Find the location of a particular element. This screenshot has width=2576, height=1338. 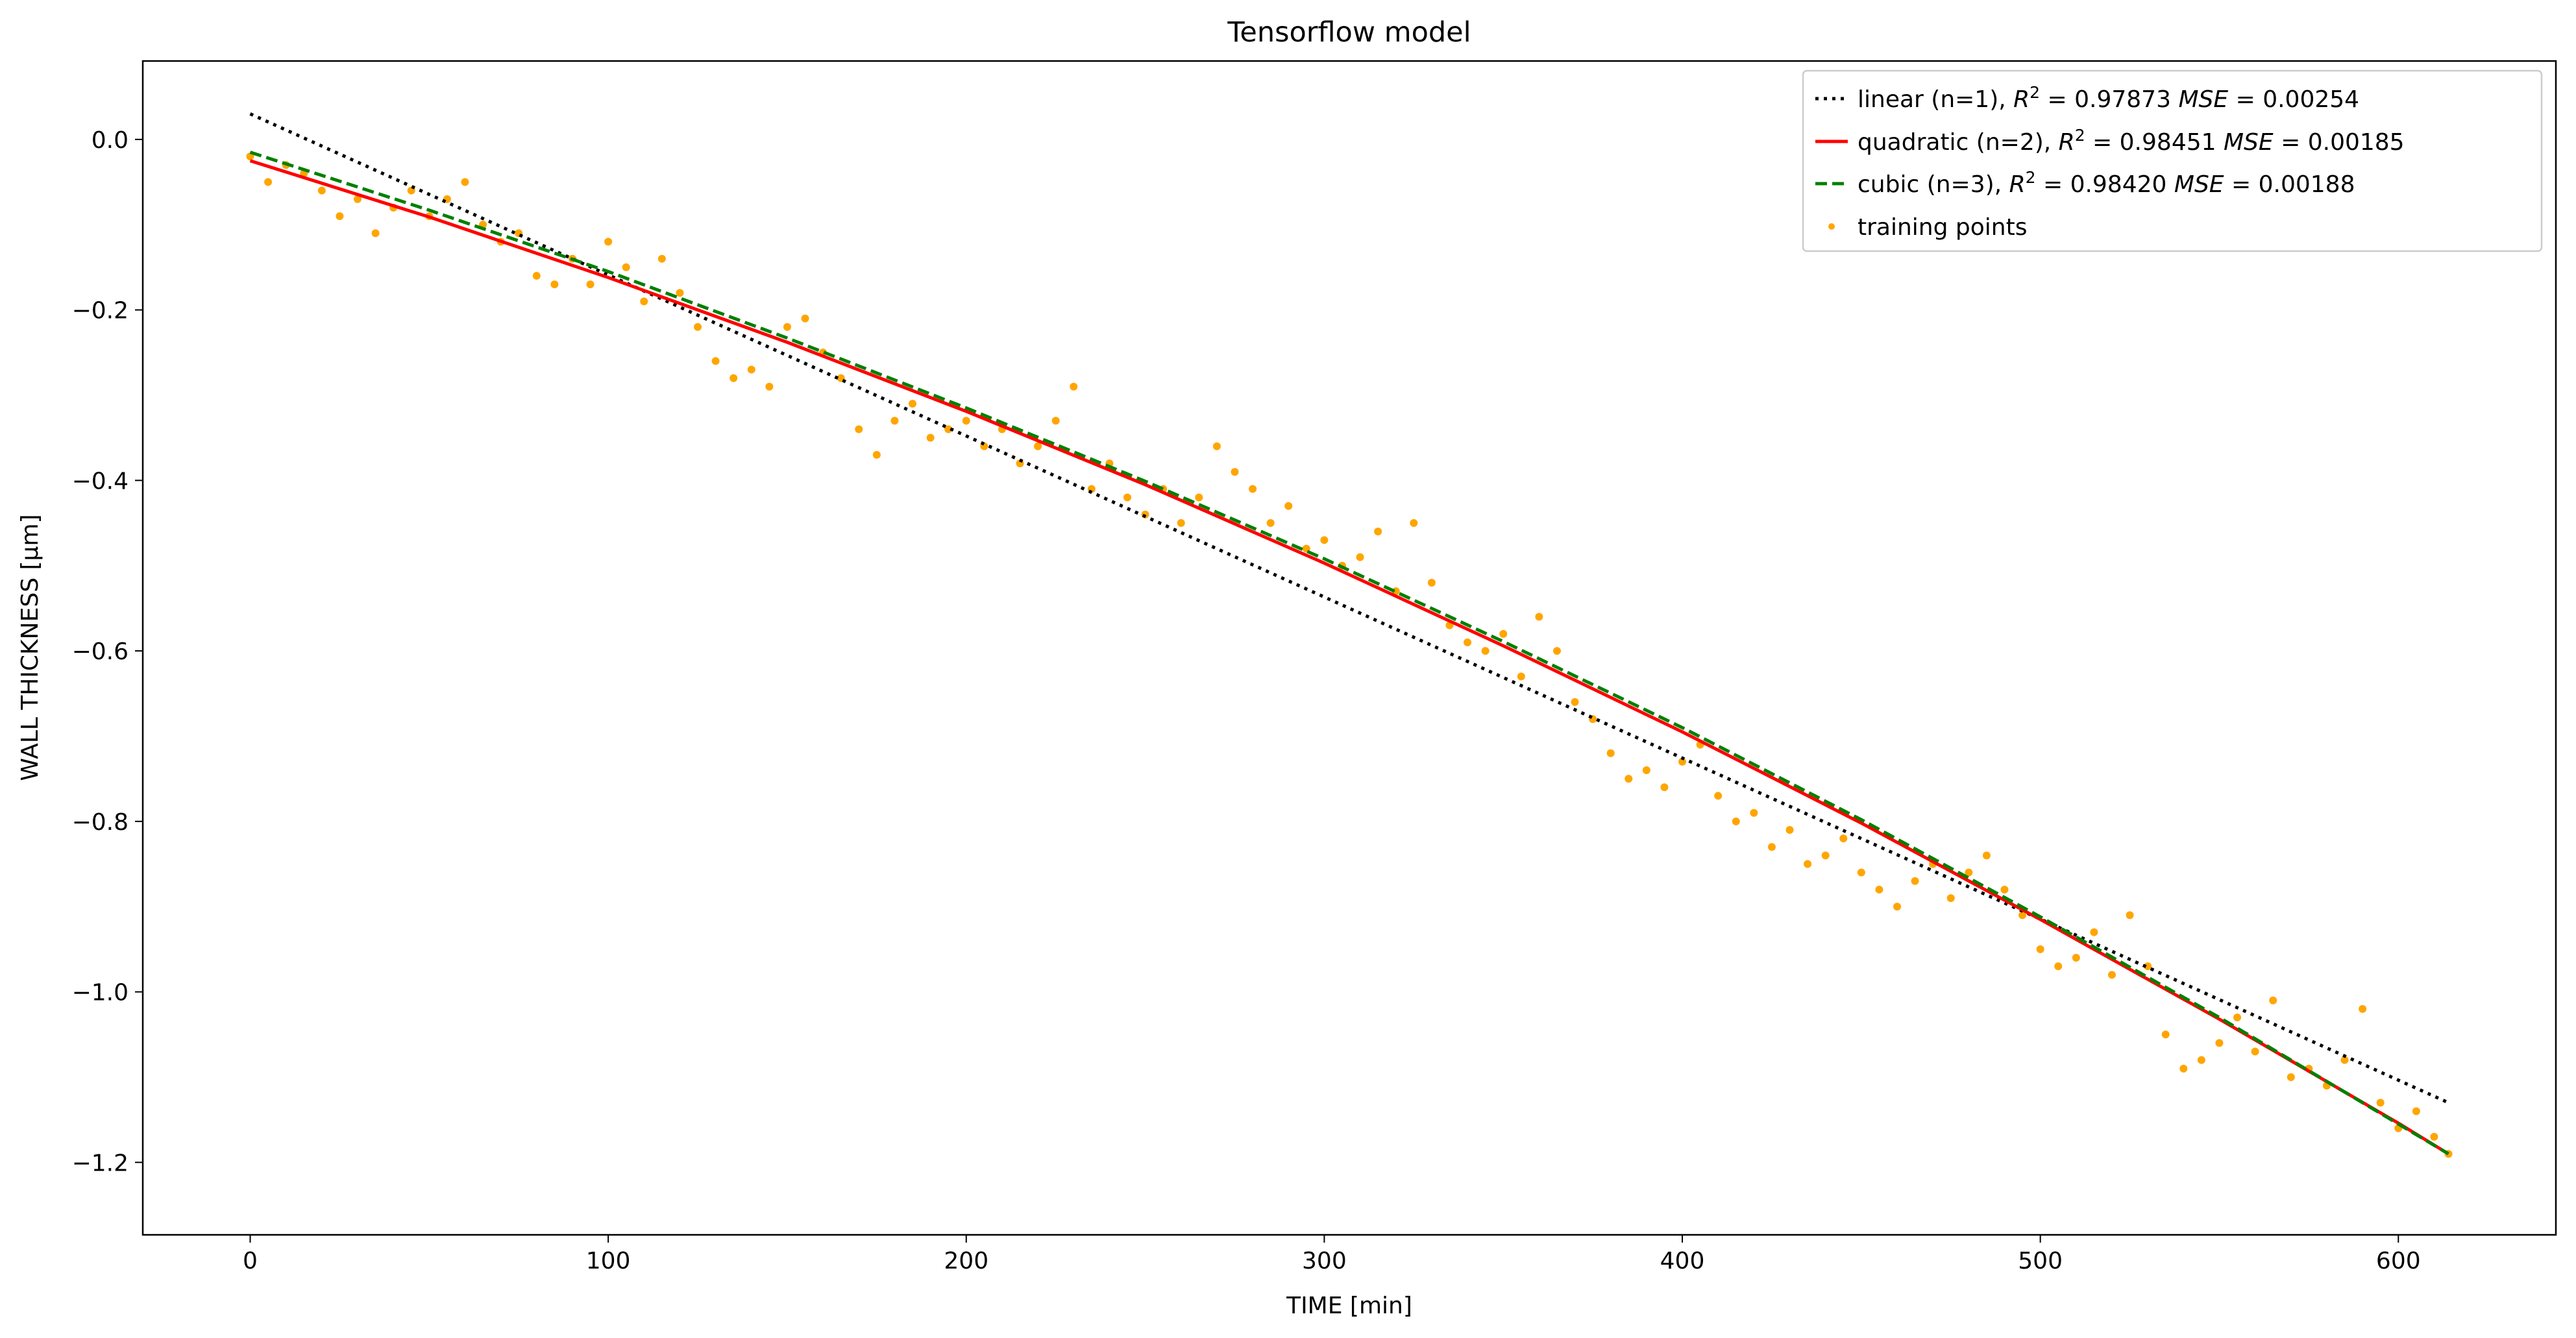

y-tick-label: −0.6 is located at coordinates (100, 652).